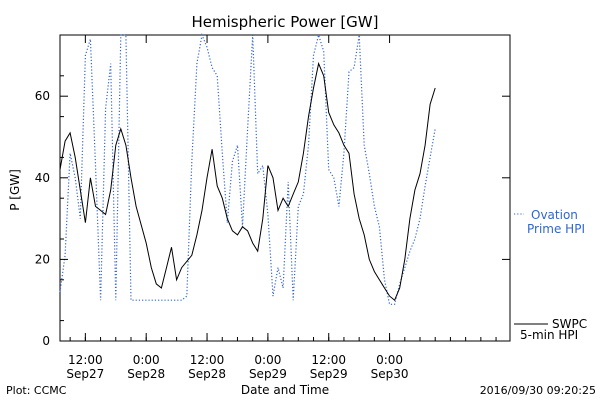  I want to click on y-tick-label: 0, so click(46, 341).